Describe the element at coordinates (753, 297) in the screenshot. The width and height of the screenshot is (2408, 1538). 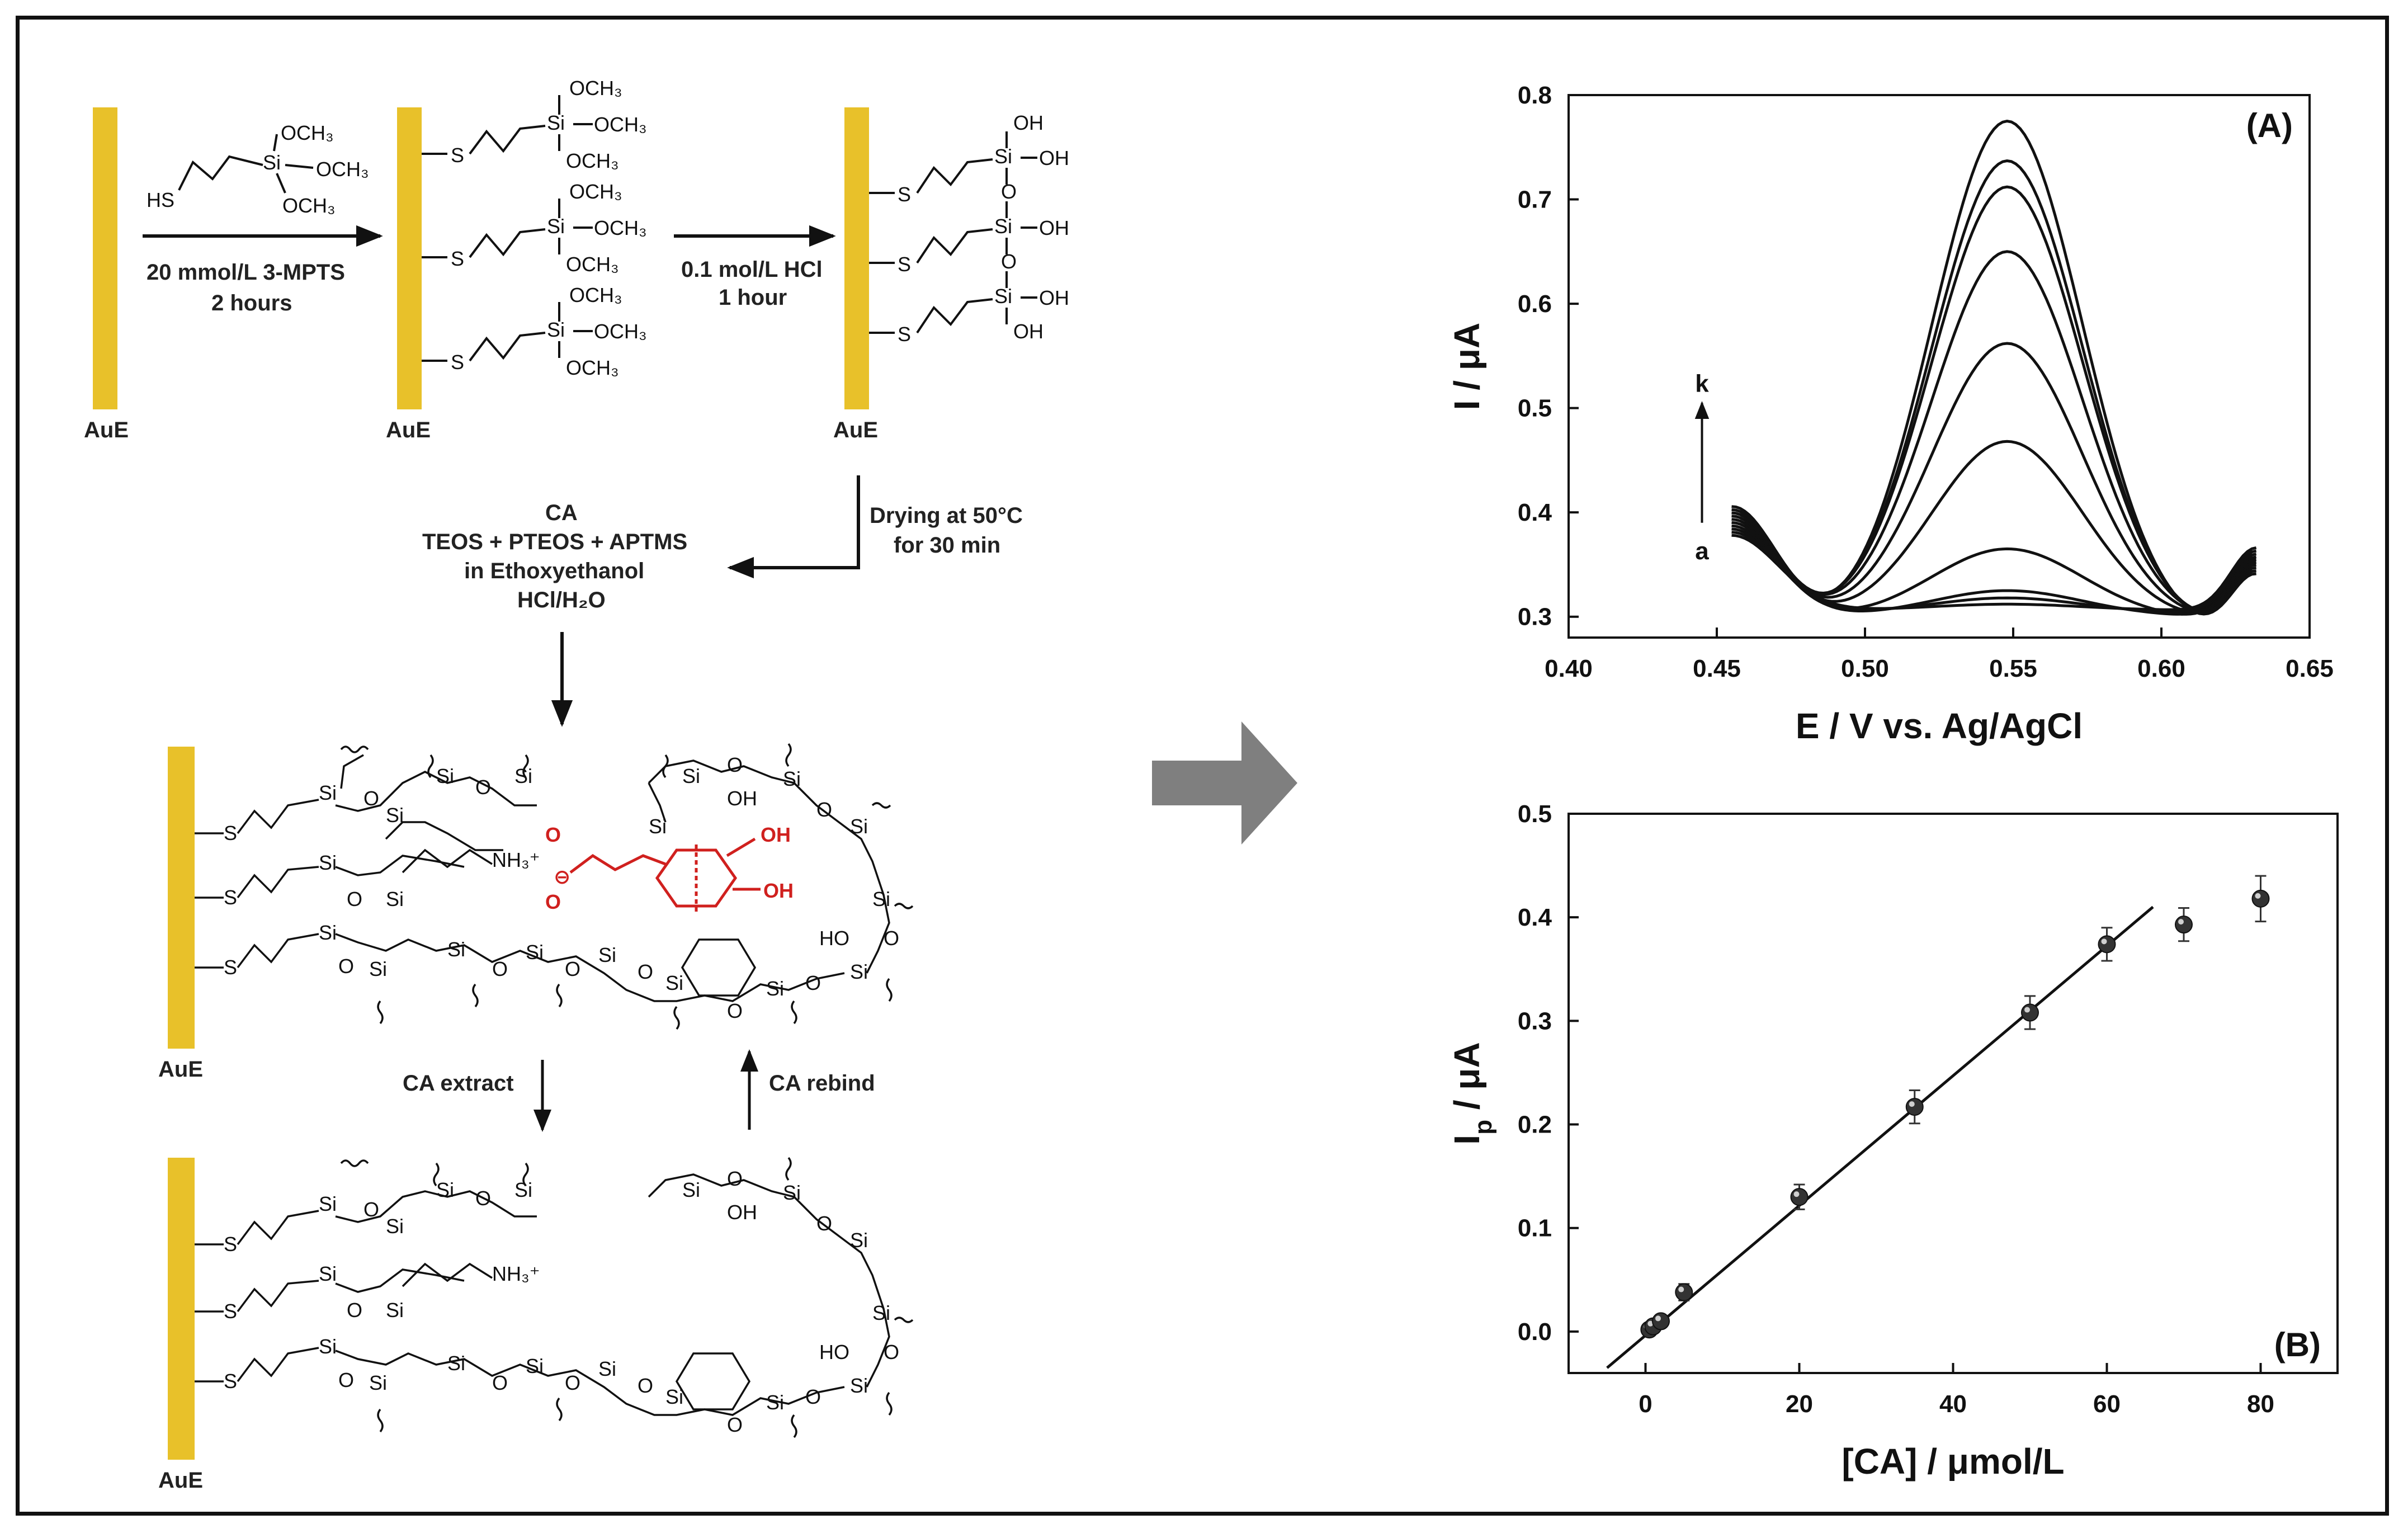
I see `step2-line2: 1 hour` at that location.